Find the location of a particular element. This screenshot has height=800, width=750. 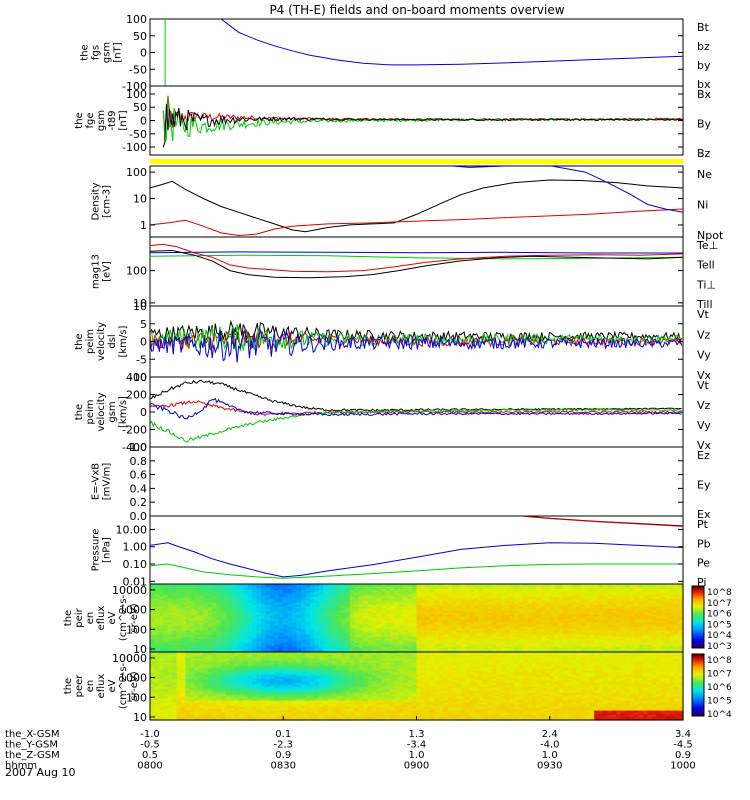

y-label-line: E=-VxB is located at coordinates (96, 481).